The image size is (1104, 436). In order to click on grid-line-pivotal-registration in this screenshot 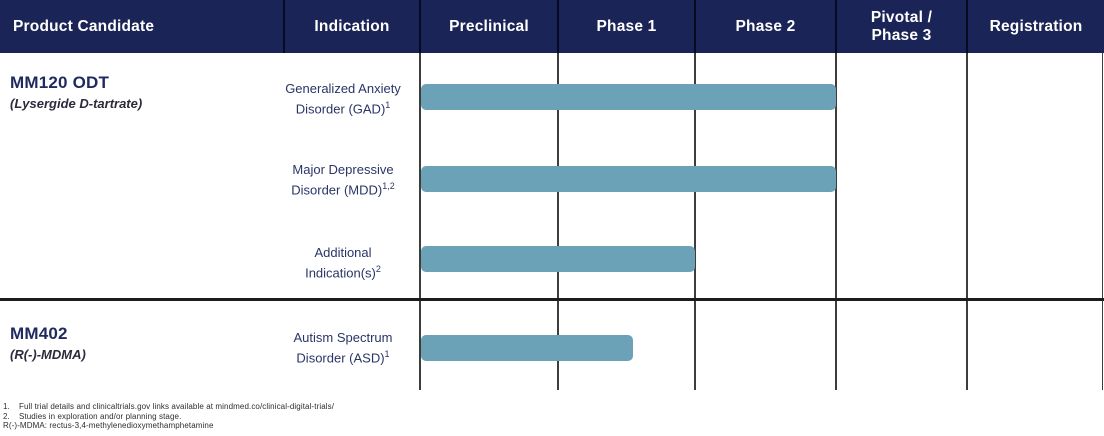, I will do `click(967, 221)`.